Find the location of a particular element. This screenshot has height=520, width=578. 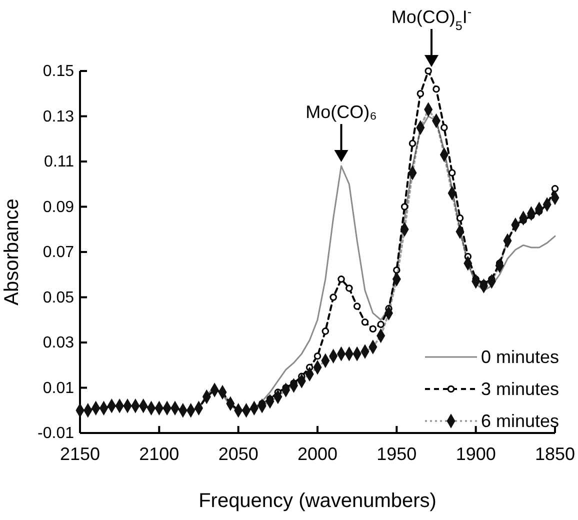

y-axis-title: Absorbance is located at coordinates (12, 252).